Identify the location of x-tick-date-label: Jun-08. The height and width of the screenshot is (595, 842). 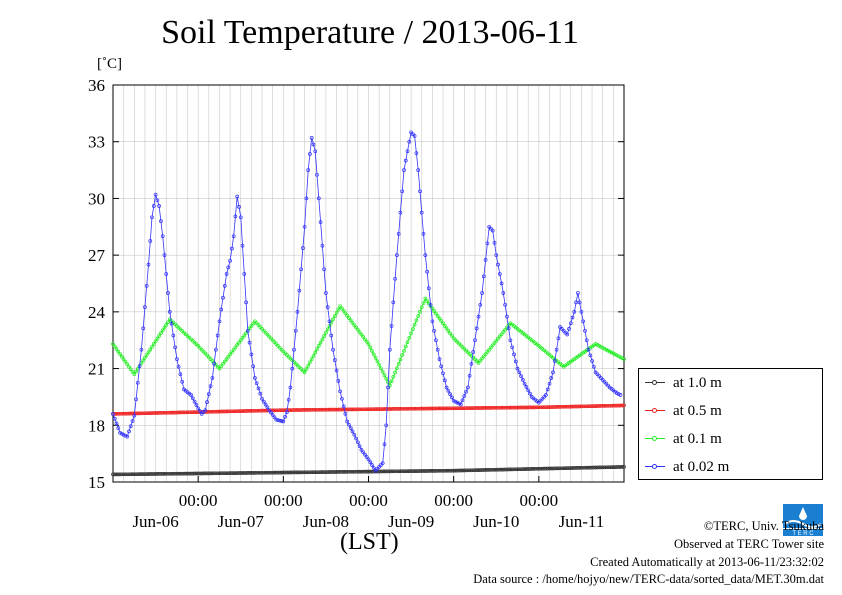
(326, 521).